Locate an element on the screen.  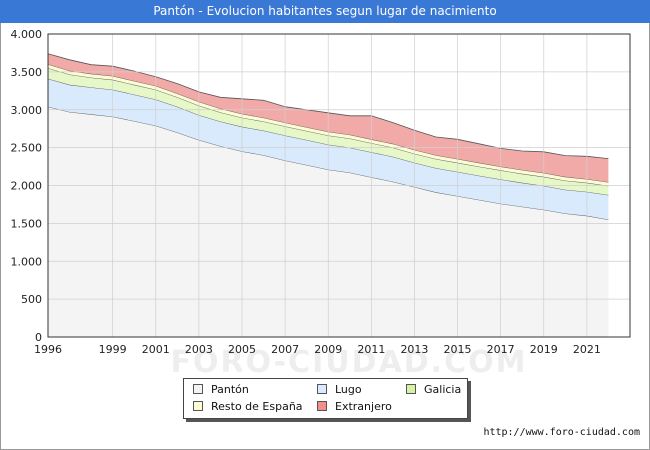
y-tick-label: 4.000 is located at coordinates (27, 34).